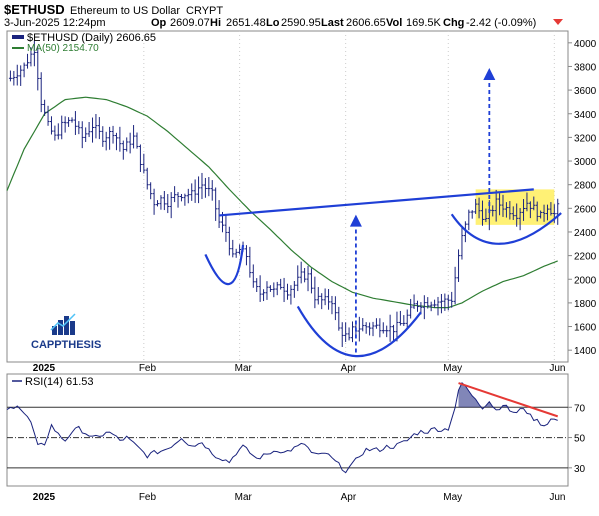 This screenshot has width=599, height=516. I want to click on open-label: Op, so click(159, 23).